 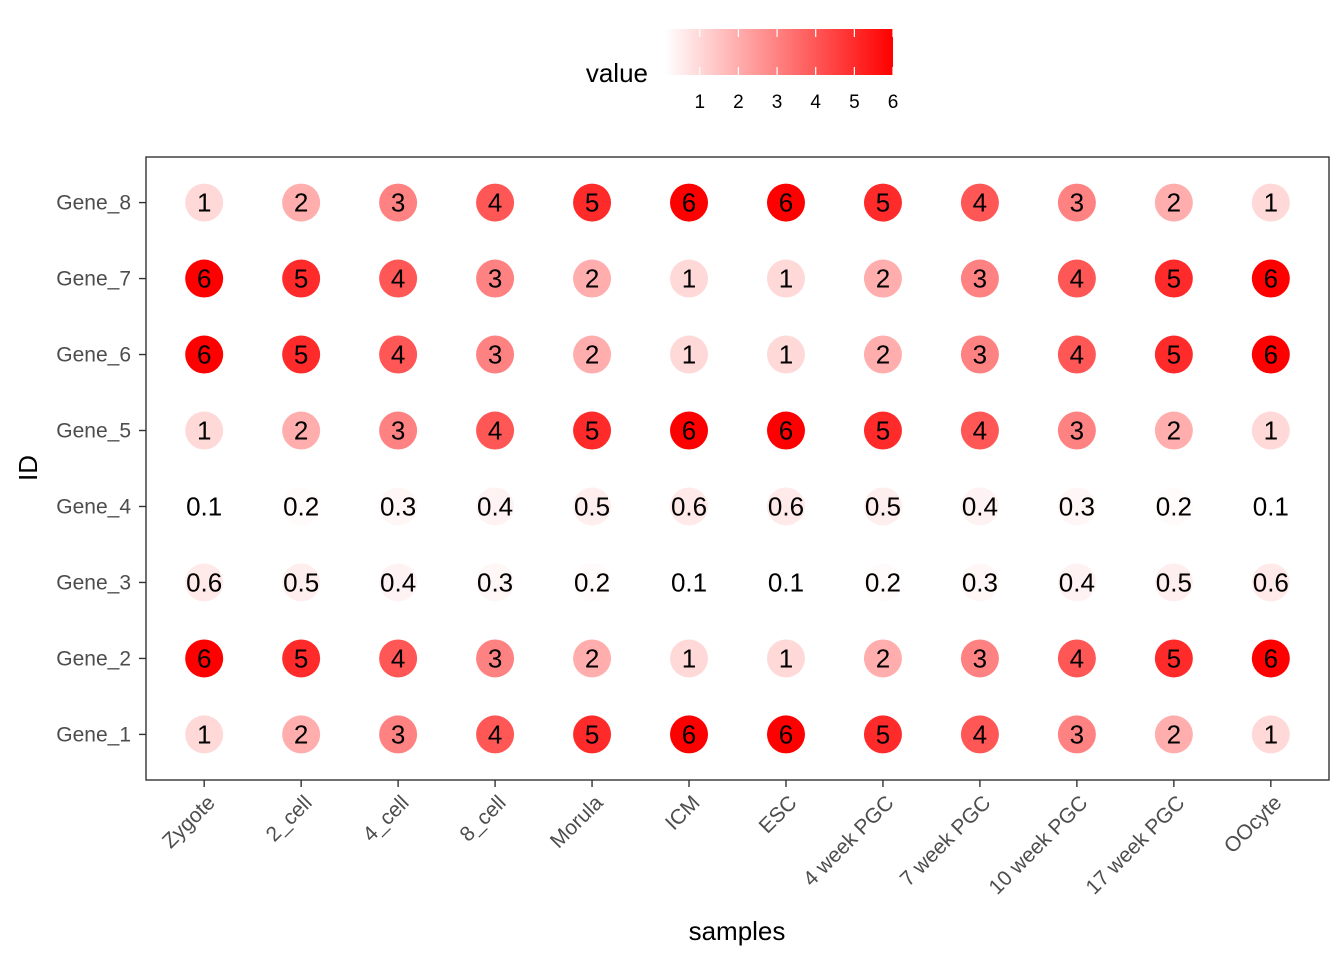 What do you see at coordinates (93, 582) in the screenshot?
I see `y-tick-label: Gene_3` at bounding box center [93, 582].